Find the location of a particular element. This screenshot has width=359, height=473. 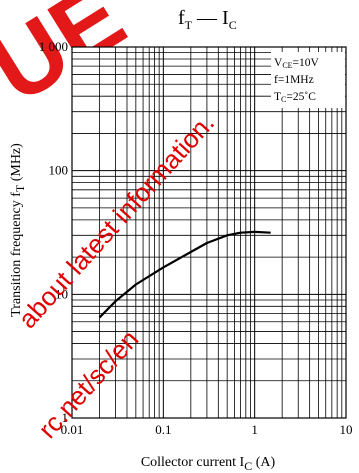

conditions-box is located at coordinates (308, 80).